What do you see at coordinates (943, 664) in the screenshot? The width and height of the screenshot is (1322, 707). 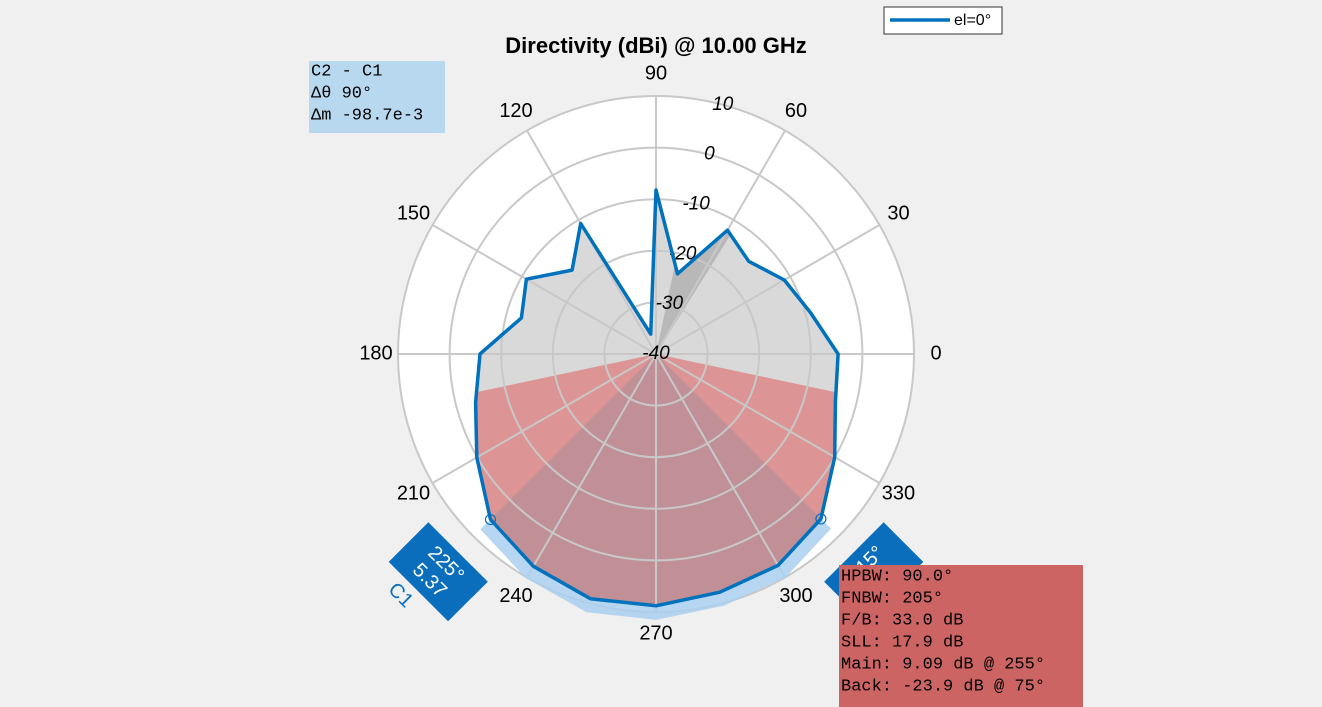 I see `metrics-line: Main: 9.09 dB @ 255°` at bounding box center [943, 664].